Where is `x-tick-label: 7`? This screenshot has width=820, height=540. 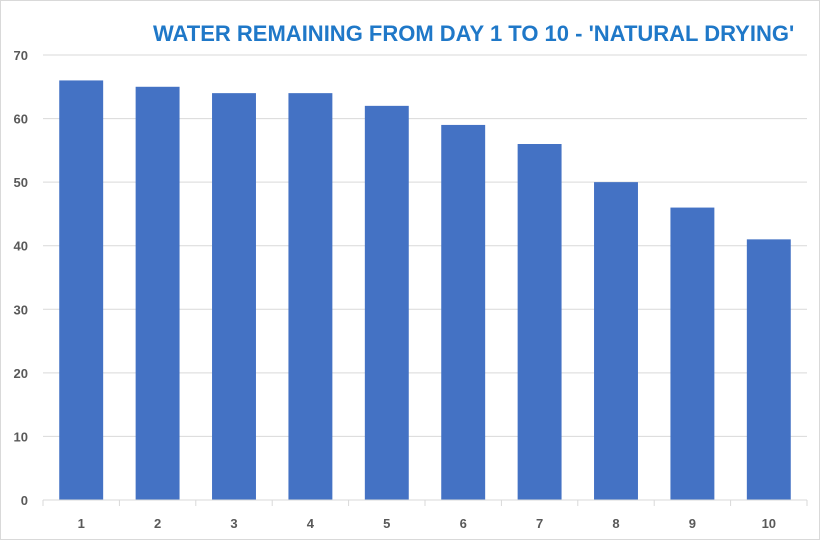
x-tick-label: 7 is located at coordinates (539, 523).